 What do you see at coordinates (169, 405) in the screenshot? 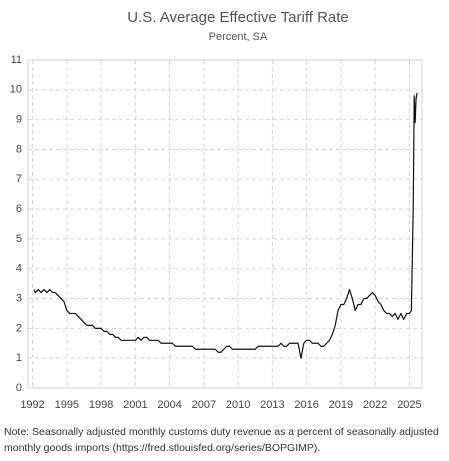
I see `x-tick-label: 2004` at bounding box center [169, 405].